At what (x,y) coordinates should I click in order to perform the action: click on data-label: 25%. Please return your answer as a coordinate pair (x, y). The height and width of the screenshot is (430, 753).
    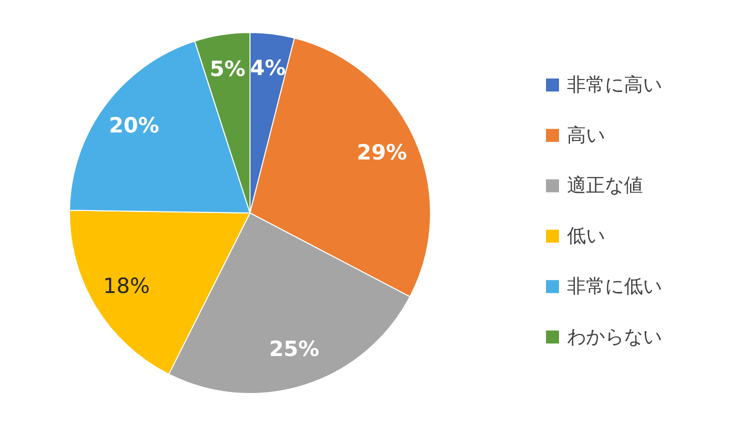
    Looking at the image, I should click on (294, 348).